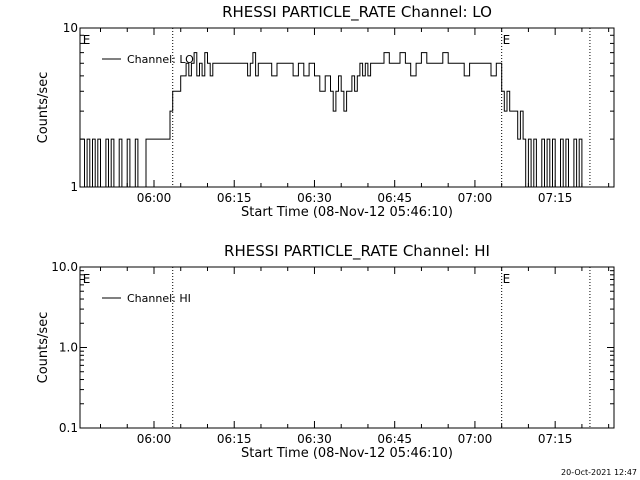 Image resolution: width=640 pixels, height=480 pixels. What do you see at coordinates (357, 12) in the screenshot?
I see `chart-title: RHESSI PARTICLE_RATE Channel: LO` at bounding box center [357, 12].